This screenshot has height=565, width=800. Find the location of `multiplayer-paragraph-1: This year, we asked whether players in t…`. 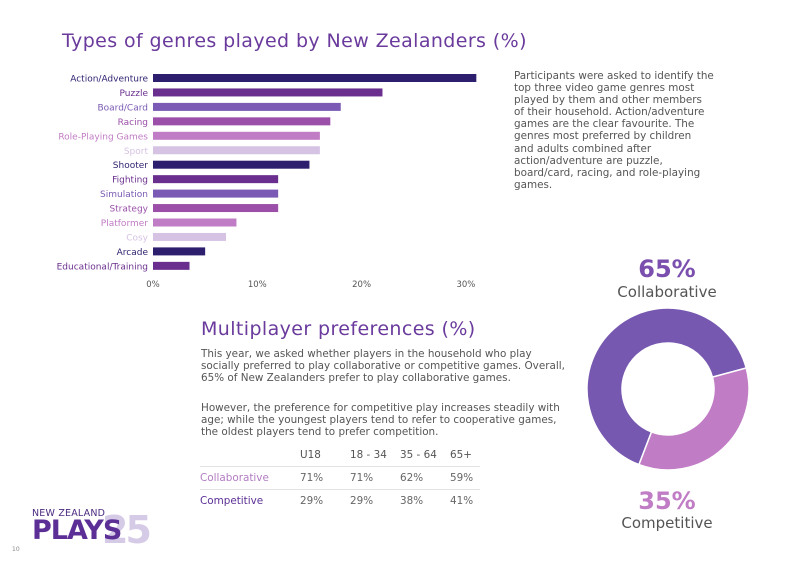

multiplayer-paragraph-1: This year, we asked whether players in t… is located at coordinates (383, 366).